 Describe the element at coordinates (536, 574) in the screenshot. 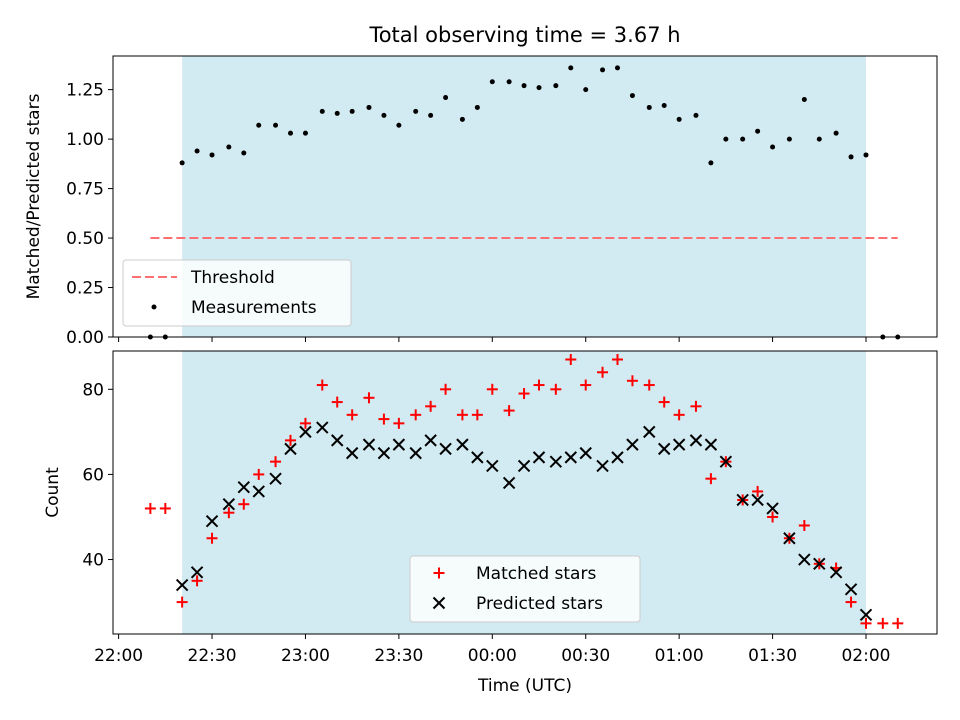

I see `legend-matched-label: Matched stars` at that location.